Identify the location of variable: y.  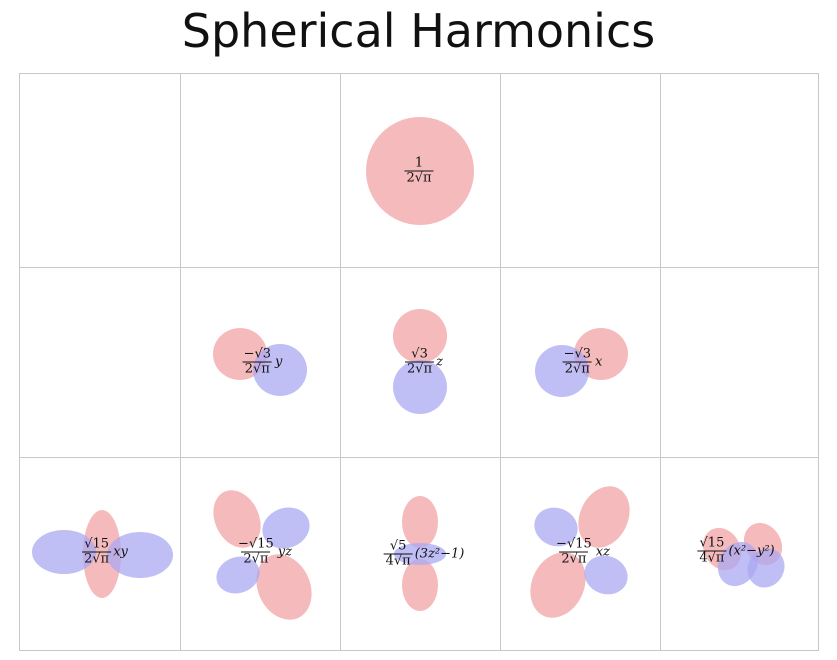
(279, 362).